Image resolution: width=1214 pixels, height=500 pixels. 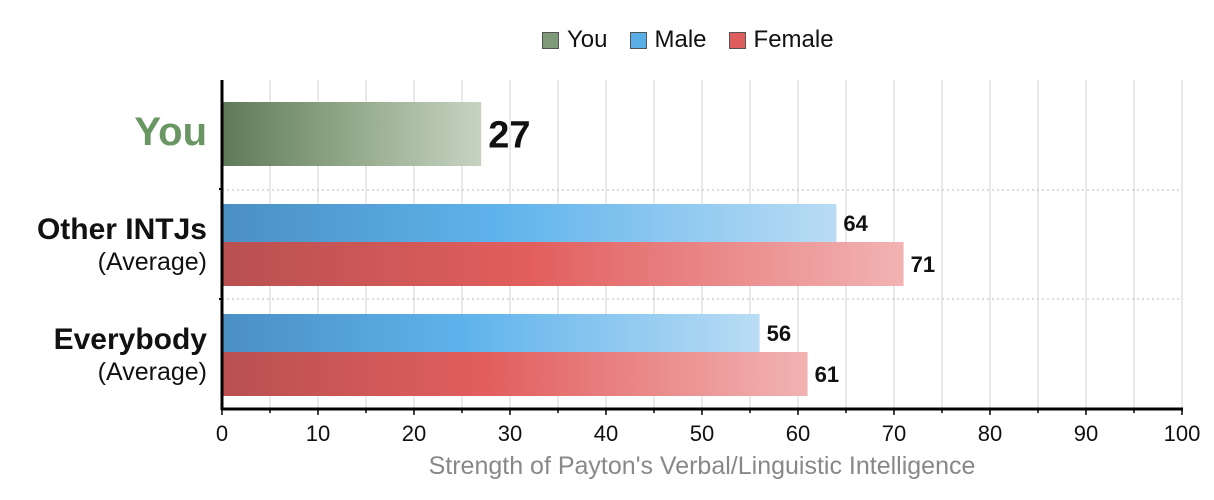 I want to click on legend-item-female: Female, so click(x=781, y=40).